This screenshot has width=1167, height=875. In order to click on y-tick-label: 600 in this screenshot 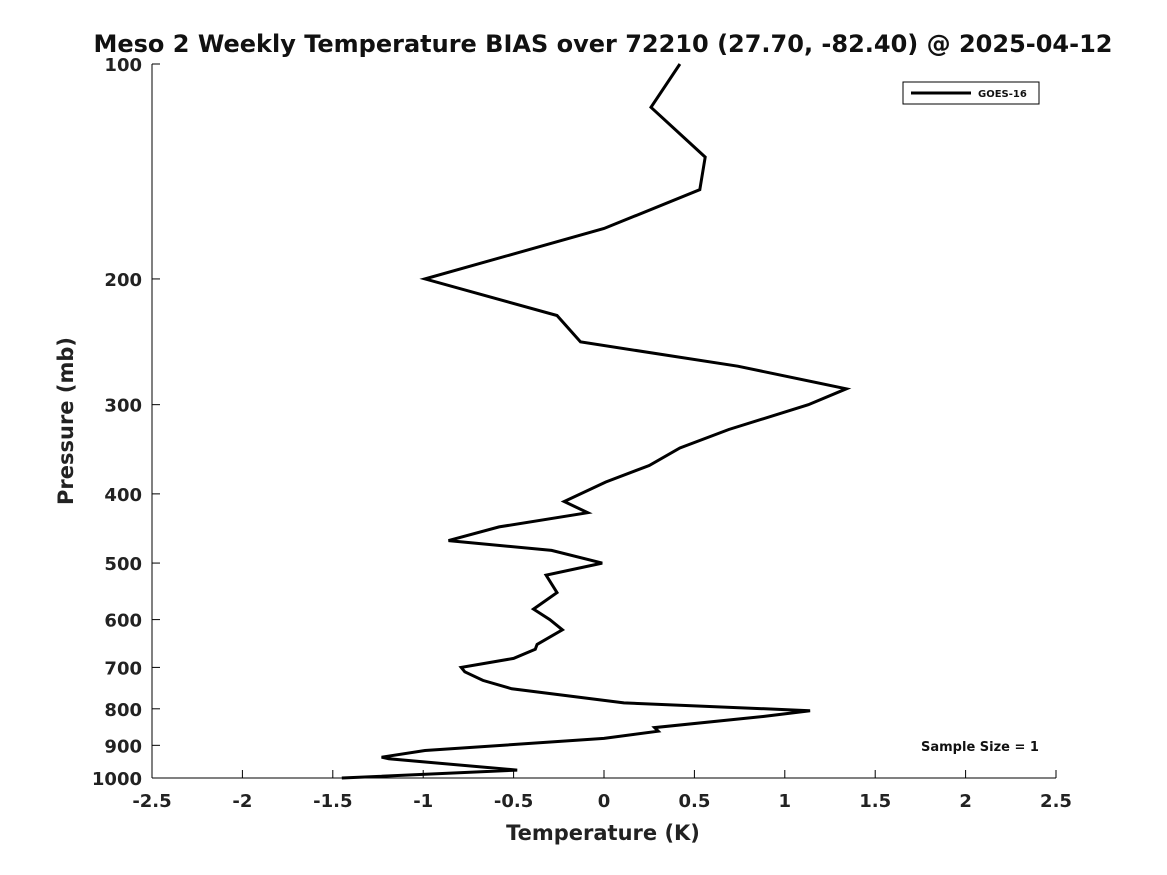, I will do `click(123, 621)`.